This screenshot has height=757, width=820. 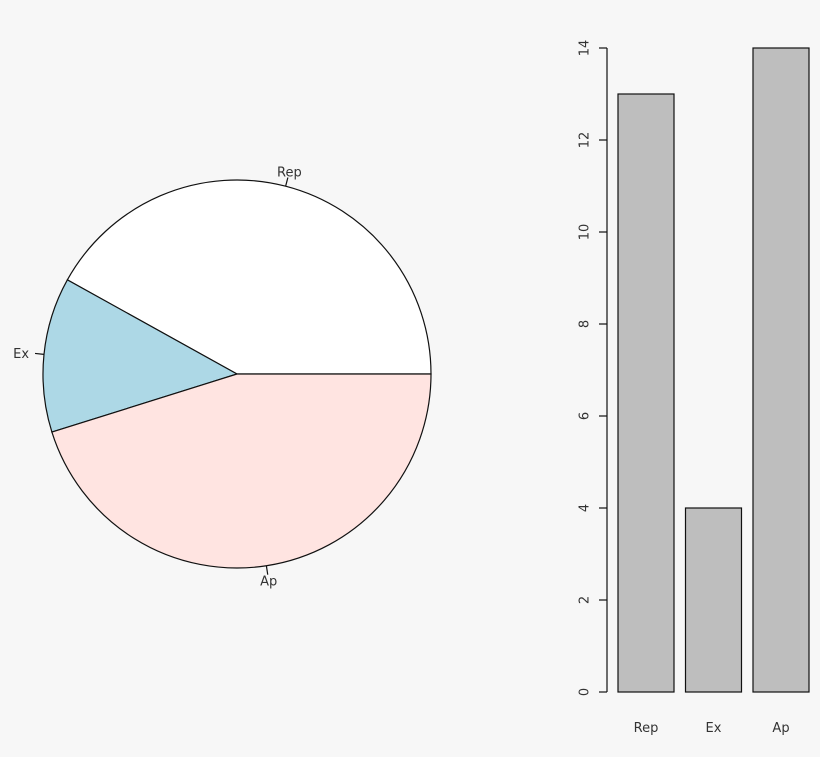 I want to click on y-tick-label-14: 14, so click(x=585, y=48).